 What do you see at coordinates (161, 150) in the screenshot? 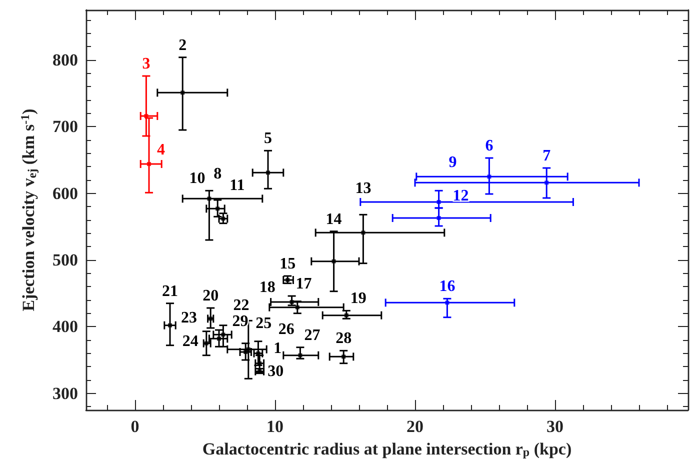
I see `annotation: 4` at bounding box center [161, 150].